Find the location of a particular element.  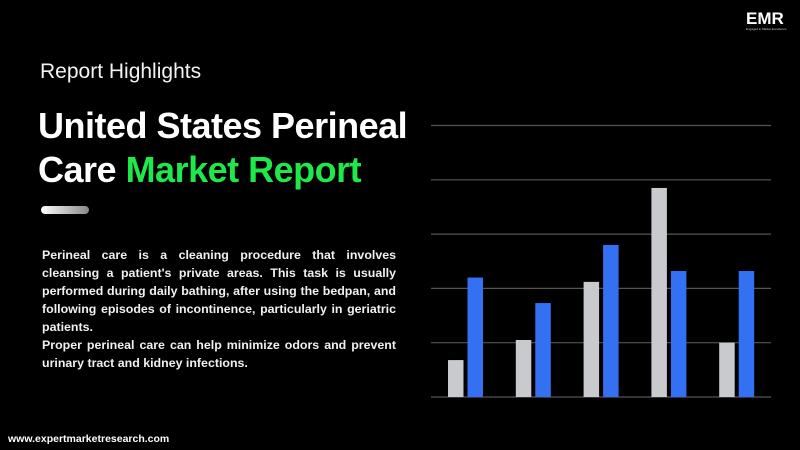

title-green-part: Market Report is located at coordinates (243, 169).